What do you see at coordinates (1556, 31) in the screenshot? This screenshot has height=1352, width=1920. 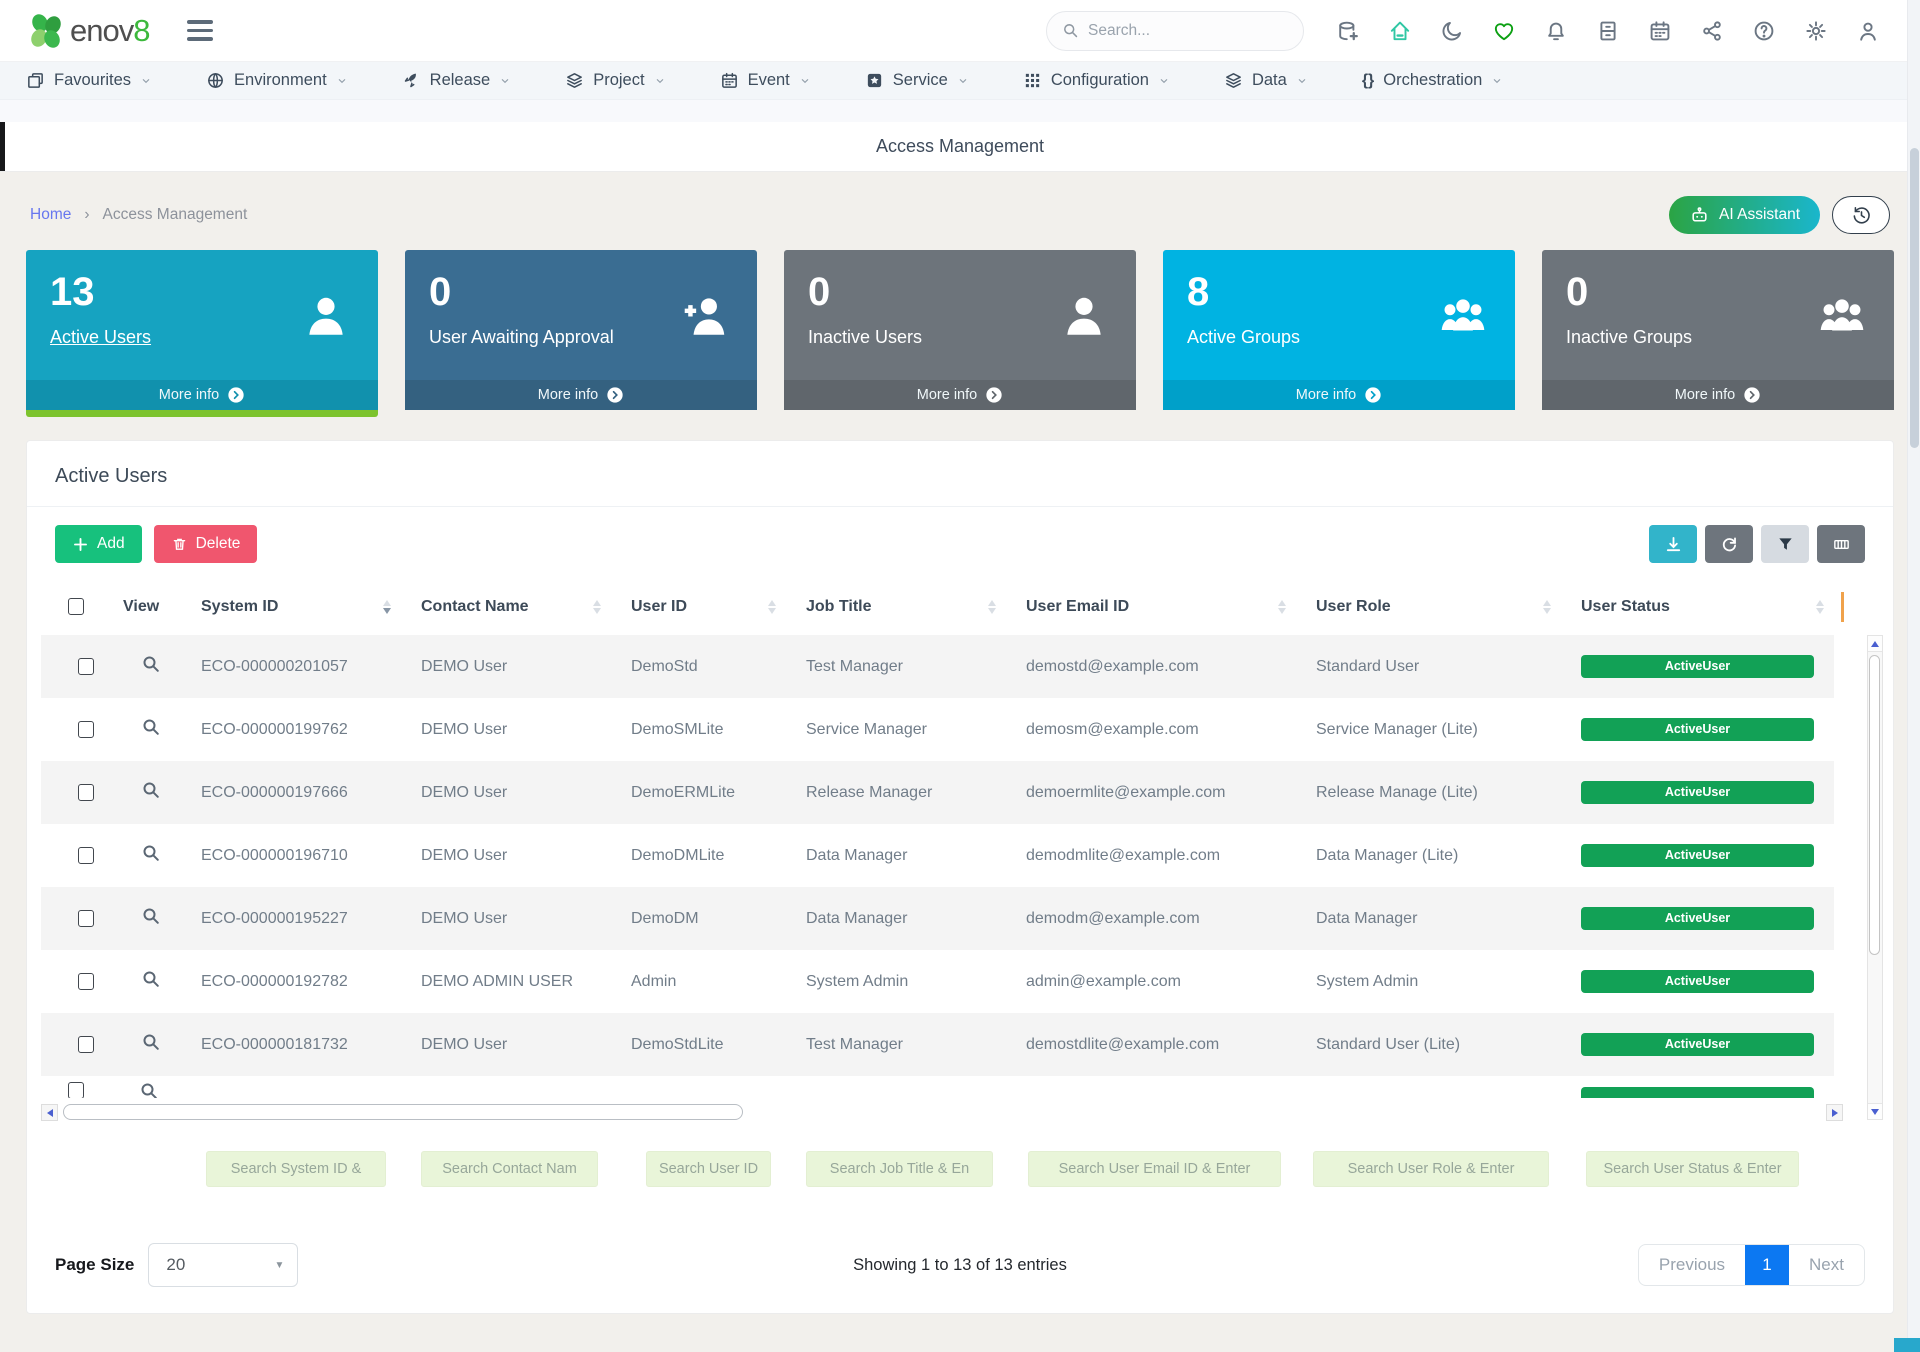 I see `notifications-icon` at bounding box center [1556, 31].